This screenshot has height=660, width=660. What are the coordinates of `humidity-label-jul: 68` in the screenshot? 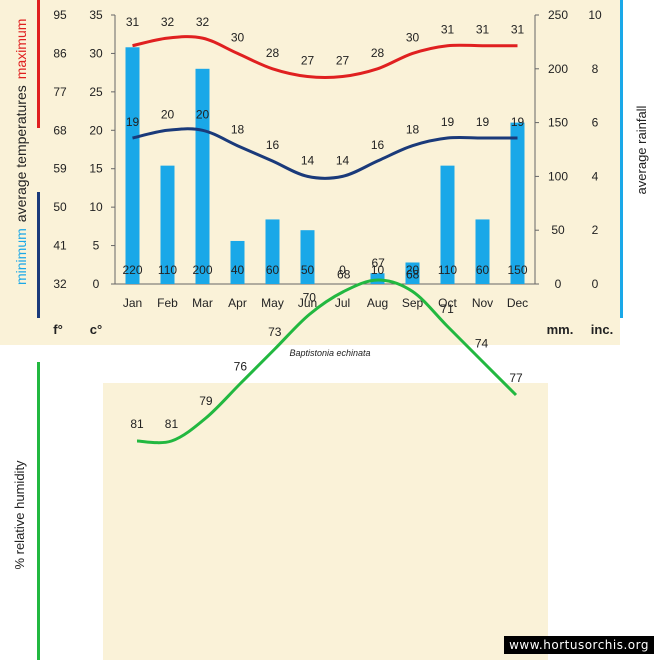 It's located at (344, 275).